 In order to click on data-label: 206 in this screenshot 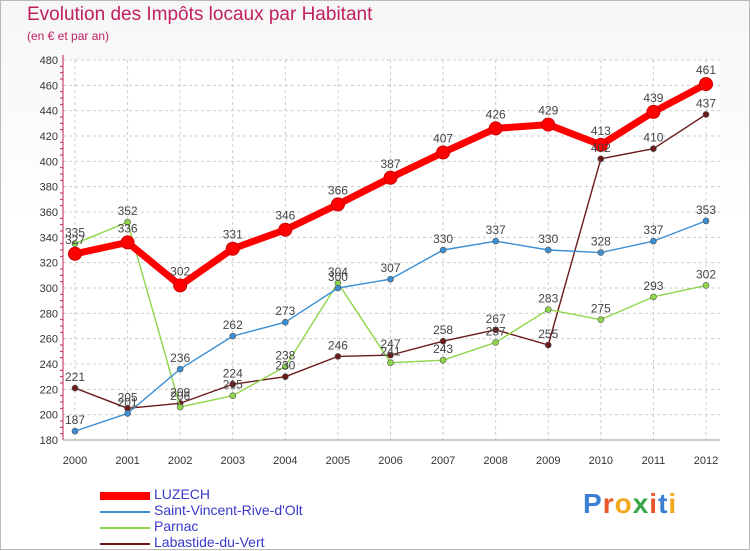, I will do `click(180, 396)`.